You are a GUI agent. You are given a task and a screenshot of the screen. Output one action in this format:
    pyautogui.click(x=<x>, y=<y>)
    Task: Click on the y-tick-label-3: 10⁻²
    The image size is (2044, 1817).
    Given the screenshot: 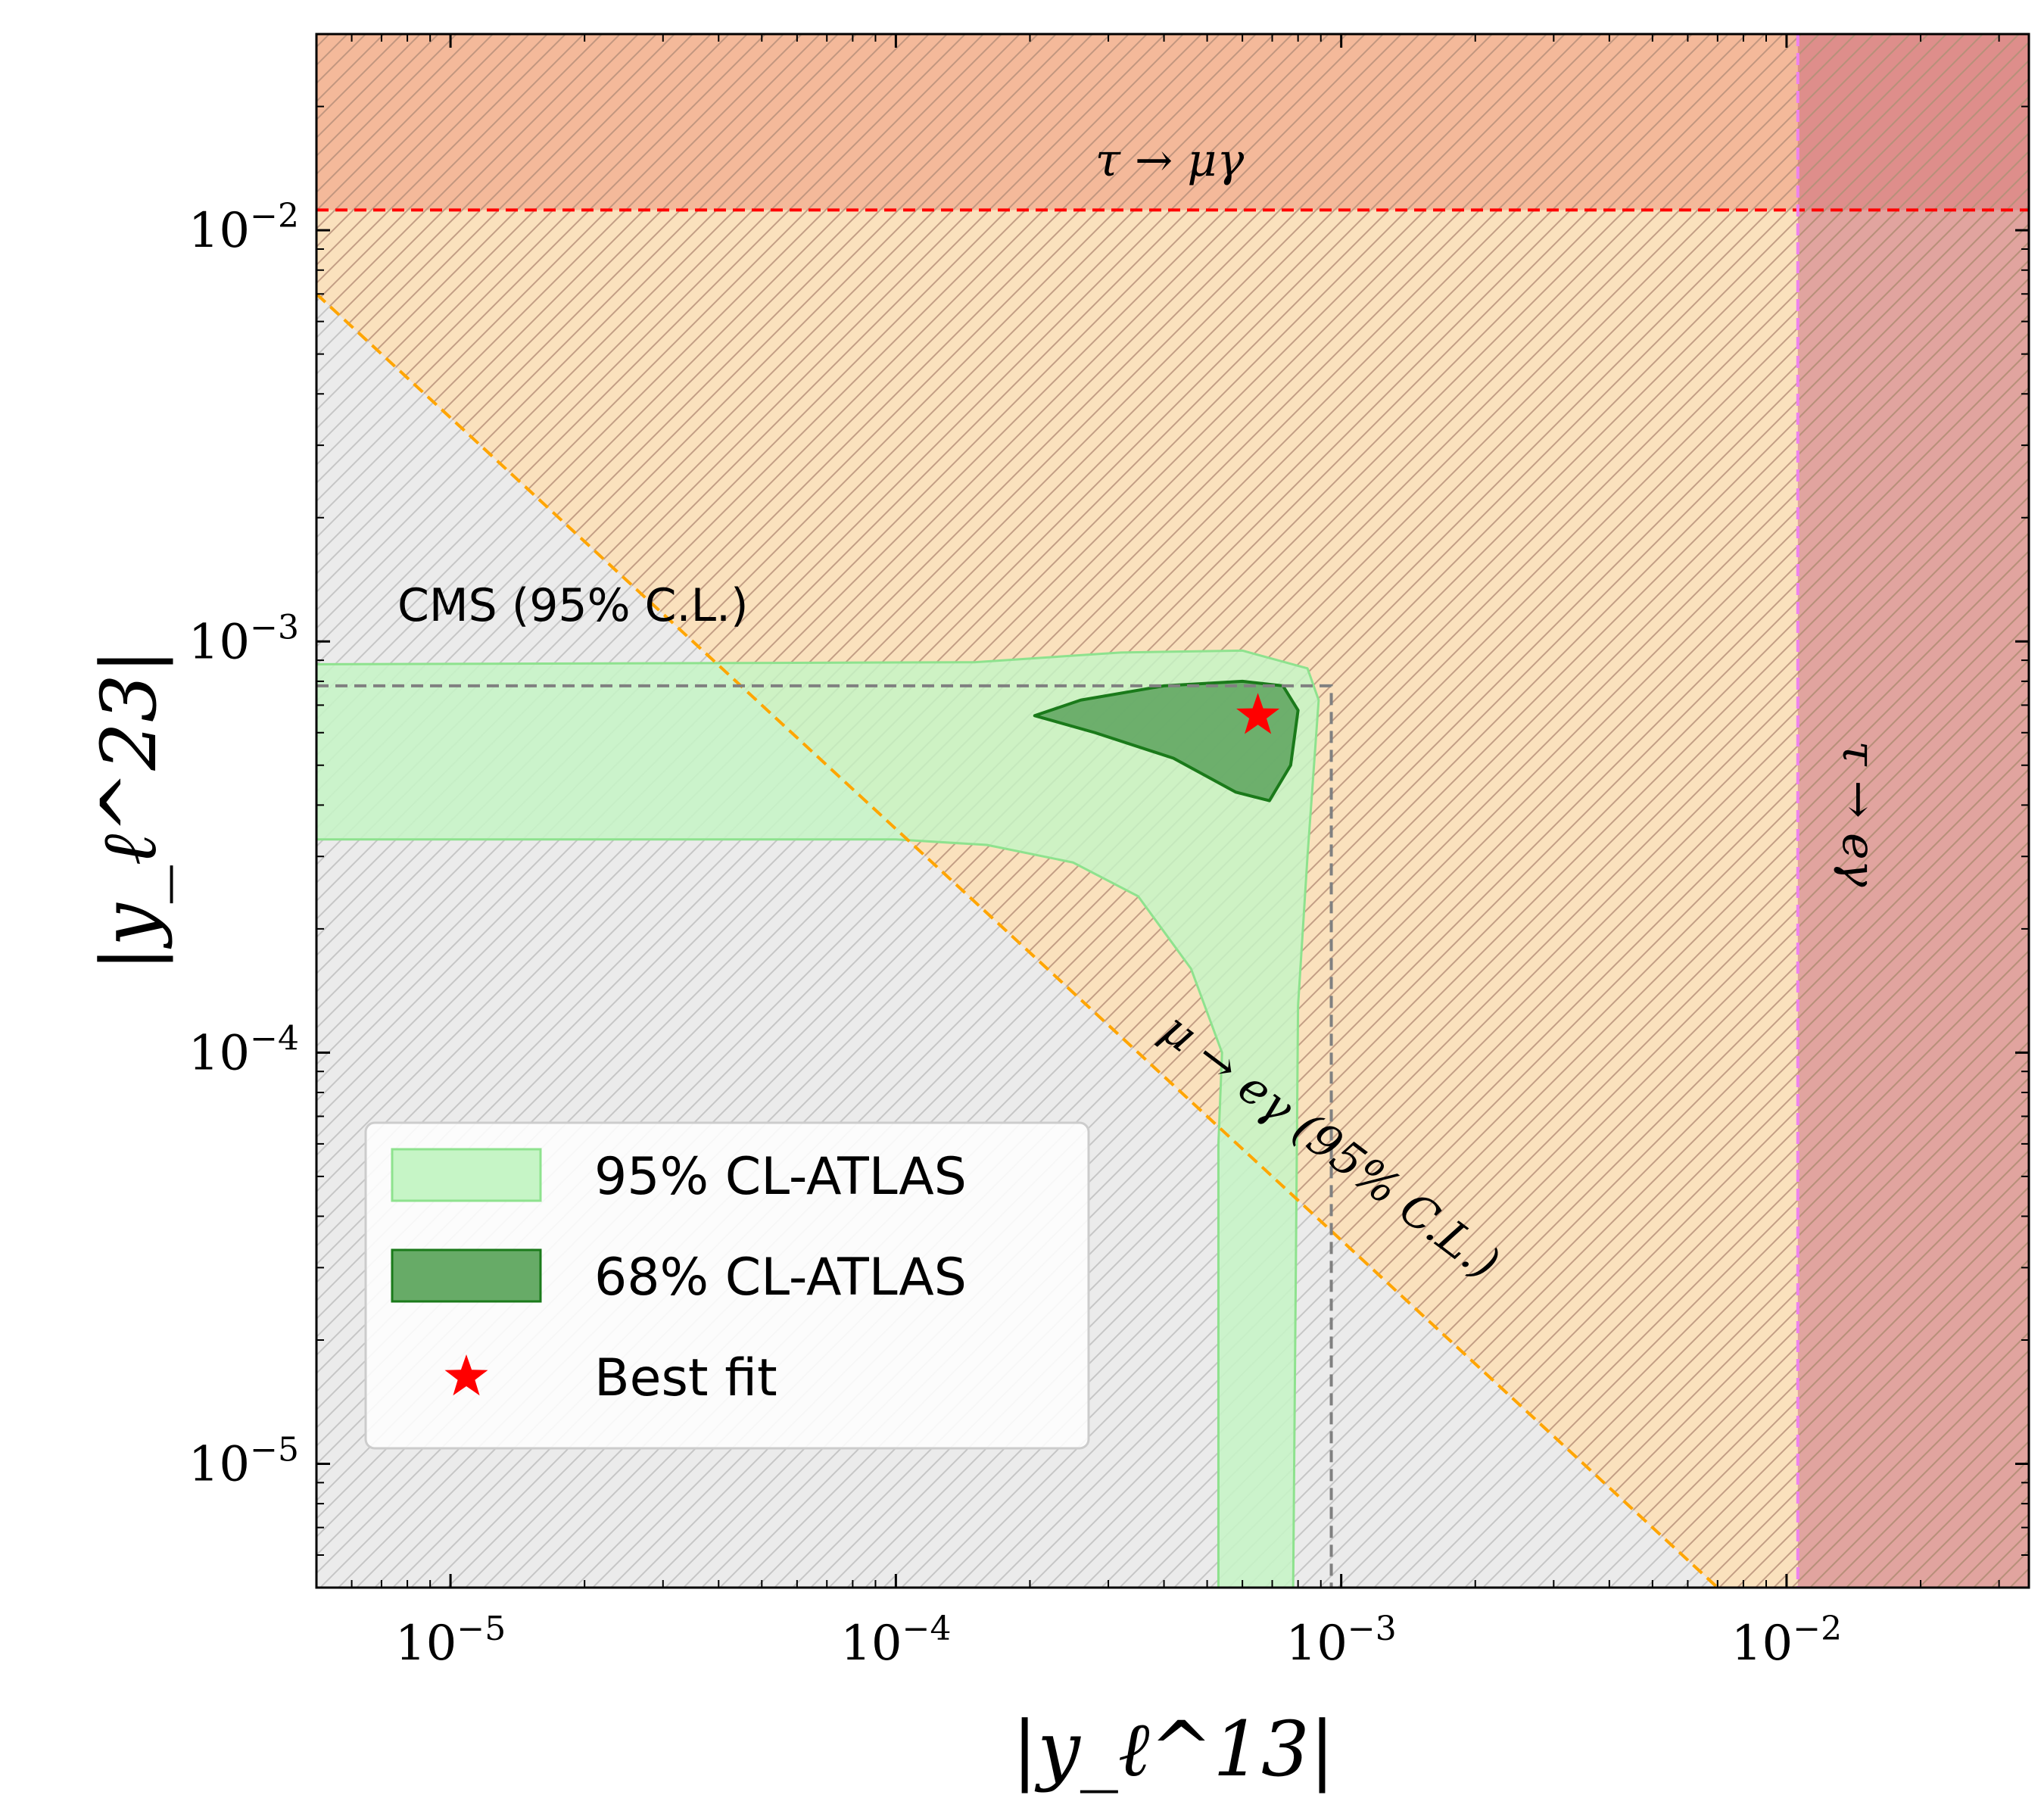 What is the action you would take?
    pyautogui.click(x=244, y=228)
    